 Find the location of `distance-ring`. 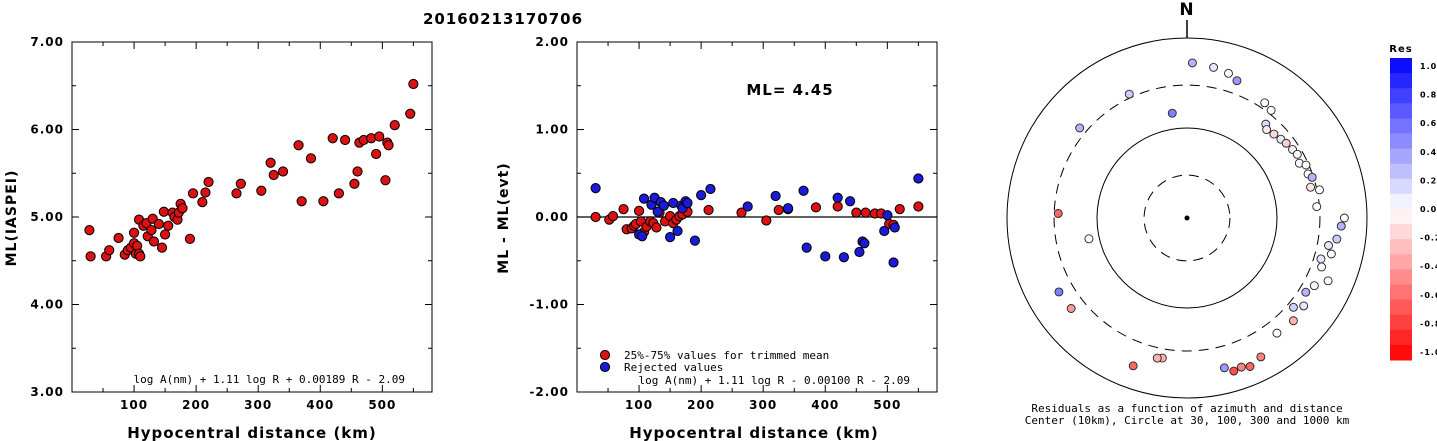

distance-ring is located at coordinates (1187, 218).